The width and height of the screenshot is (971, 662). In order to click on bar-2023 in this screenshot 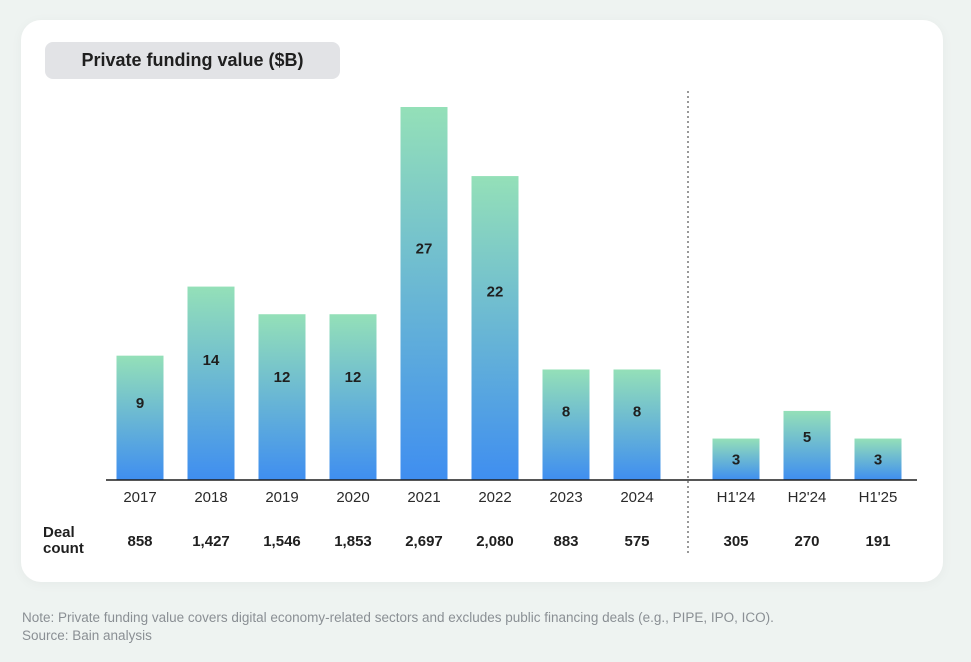, I will do `click(566, 424)`.